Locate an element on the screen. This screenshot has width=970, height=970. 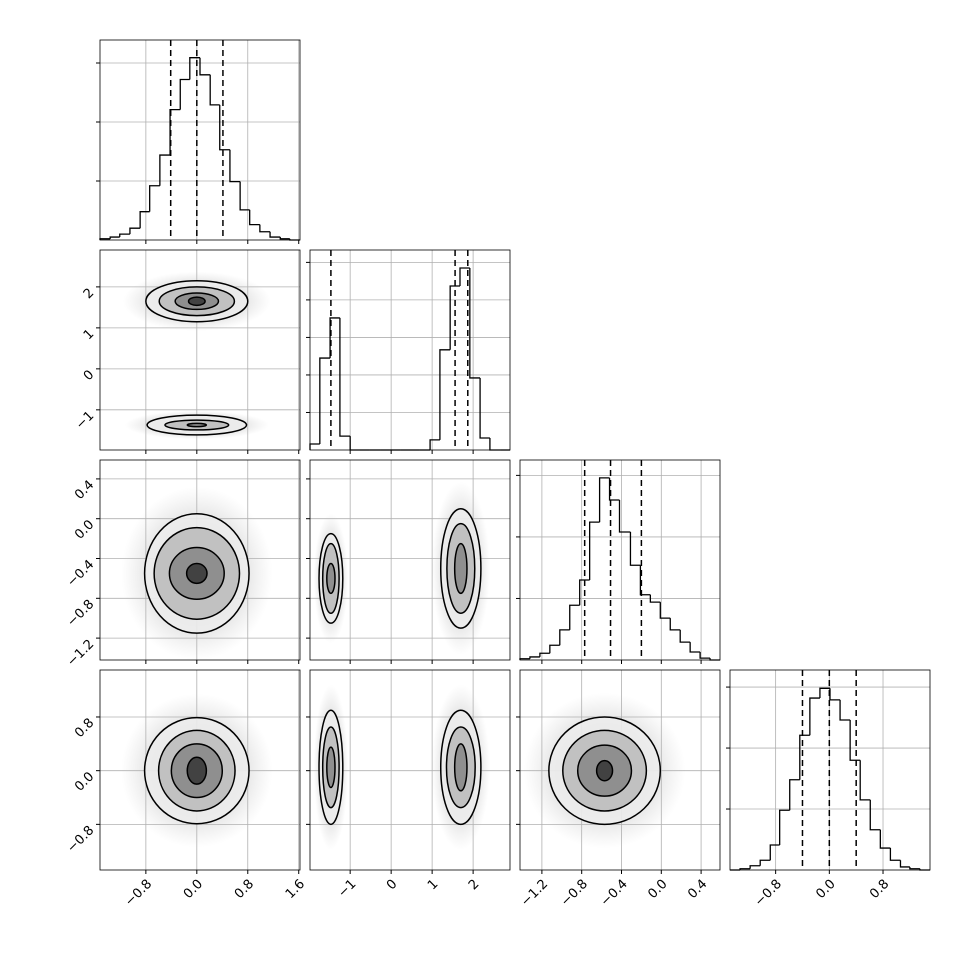
x-tick-label: 0 is located at coordinates (392, 885).